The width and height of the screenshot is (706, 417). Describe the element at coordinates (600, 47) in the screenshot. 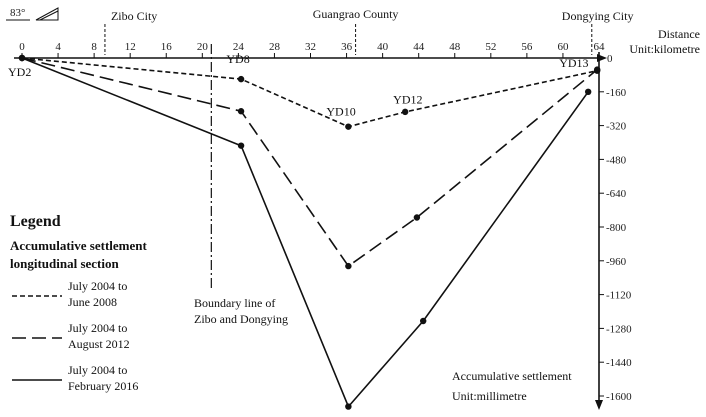

I see `x-tick-label: 64` at that location.